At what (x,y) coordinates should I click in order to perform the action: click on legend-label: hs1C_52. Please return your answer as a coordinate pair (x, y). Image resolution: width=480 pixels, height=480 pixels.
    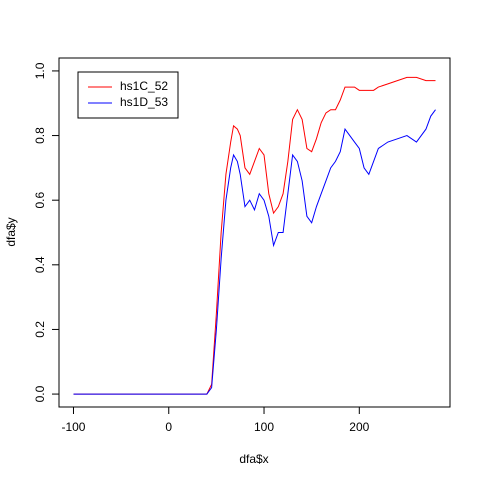
    Looking at the image, I should click on (144, 86).